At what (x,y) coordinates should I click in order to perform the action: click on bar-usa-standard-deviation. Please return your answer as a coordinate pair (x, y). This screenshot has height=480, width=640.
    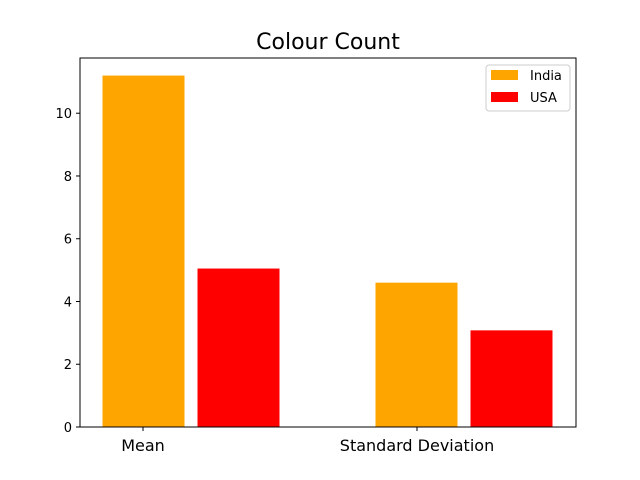
    Looking at the image, I should click on (511, 378).